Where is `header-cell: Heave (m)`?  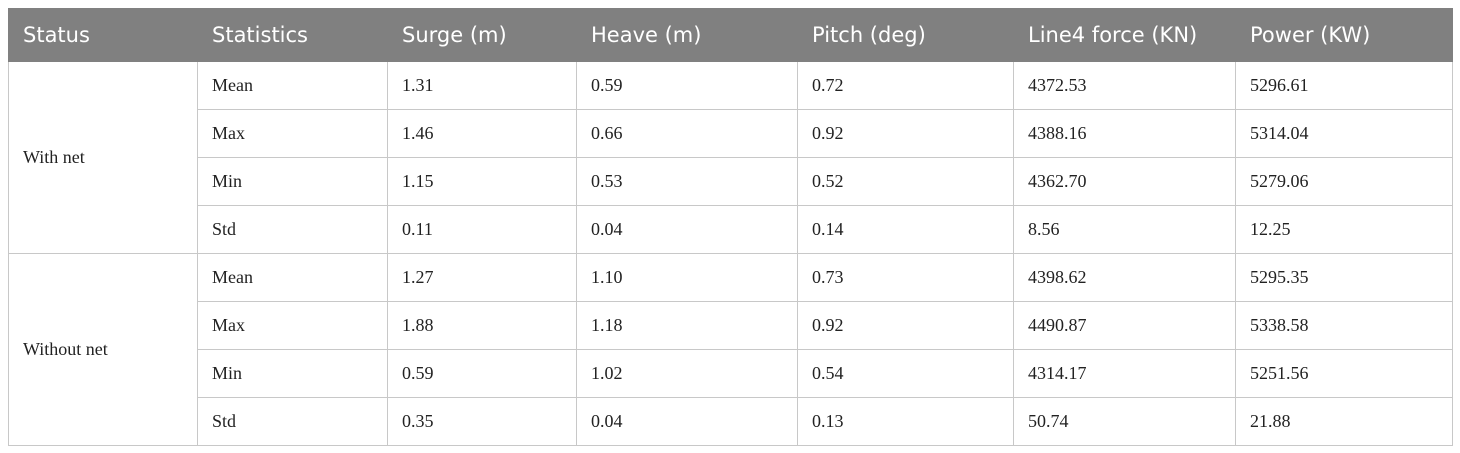
header-cell: Heave (m) is located at coordinates (687, 35).